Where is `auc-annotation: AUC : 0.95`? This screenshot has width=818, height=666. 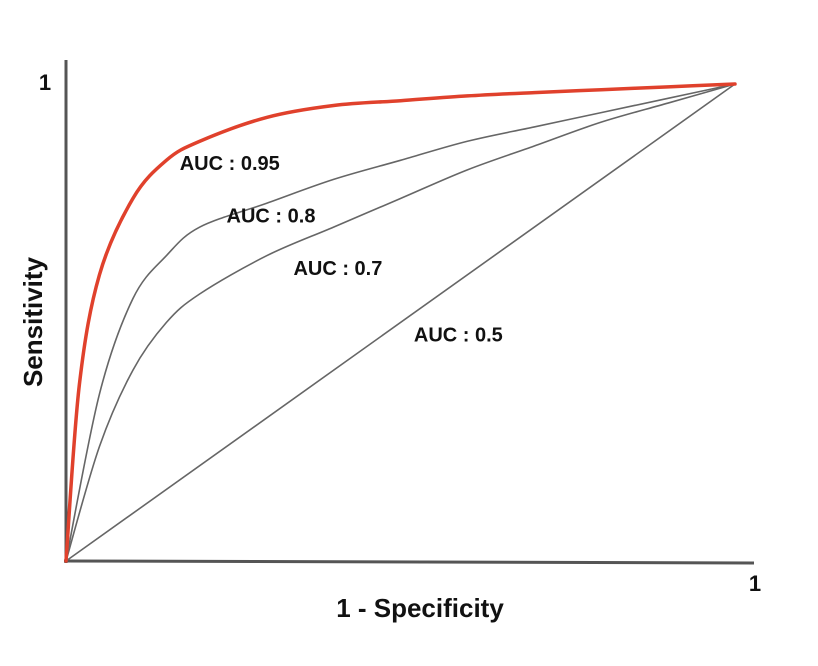 auc-annotation: AUC : 0.95 is located at coordinates (230, 164).